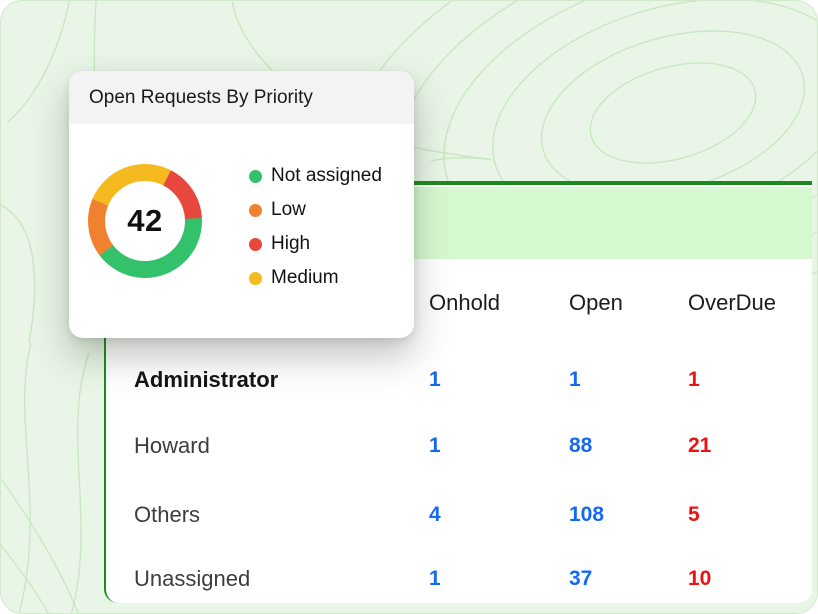  What do you see at coordinates (459, 380) in the screenshot?
I see `table-row: Administrator 1 1 1` at bounding box center [459, 380].